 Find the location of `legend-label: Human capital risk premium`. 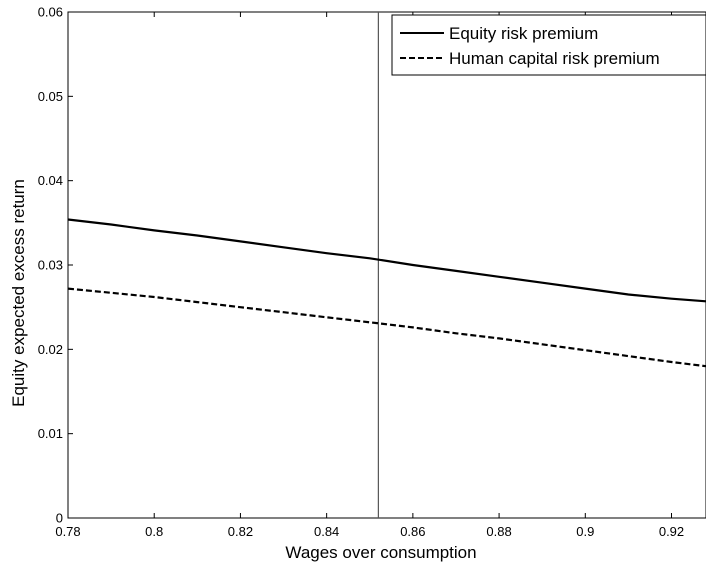

legend-label: Human capital risk premium is located at coordinates (554, 58).